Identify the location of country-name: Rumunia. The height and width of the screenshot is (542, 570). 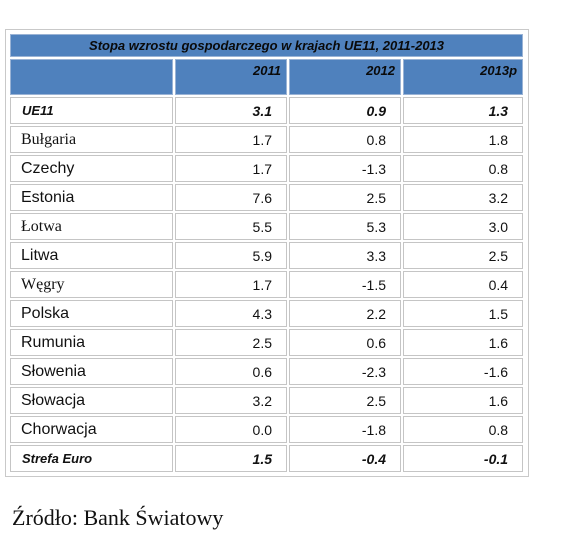
(91, 342).